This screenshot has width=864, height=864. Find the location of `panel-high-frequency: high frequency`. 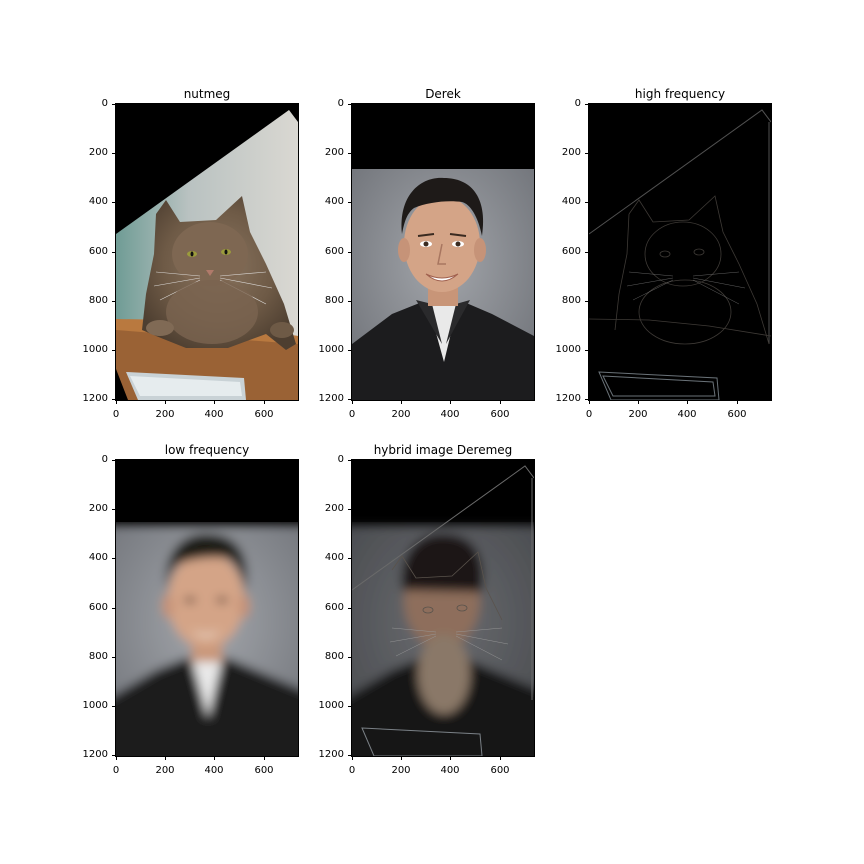

panel-high-frequency: high frequency is located at coordinates (664, 253).